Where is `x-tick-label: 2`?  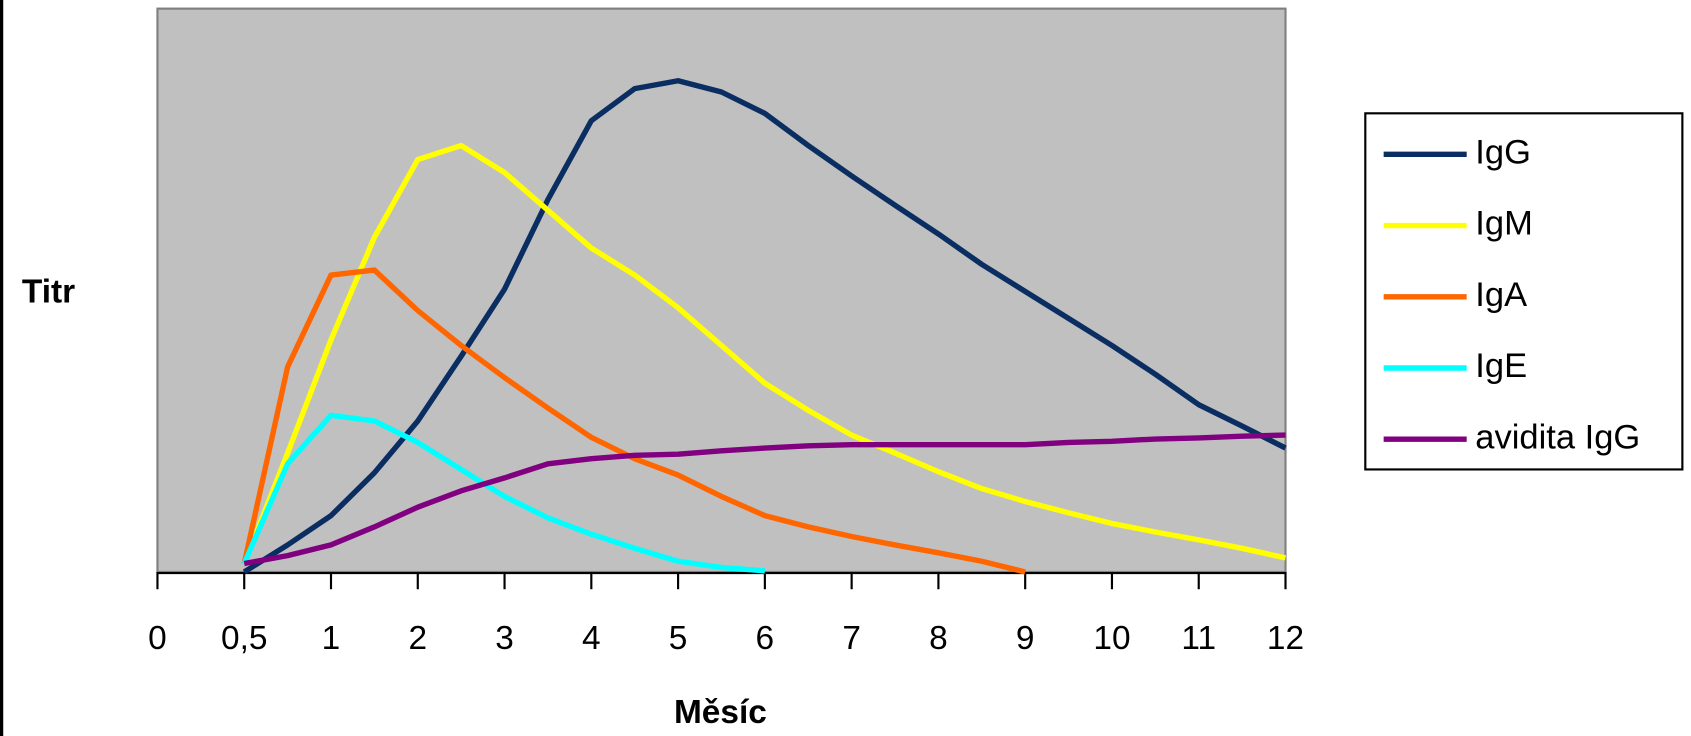 x-tick-label: 2 is located at coordinates (417, 638).